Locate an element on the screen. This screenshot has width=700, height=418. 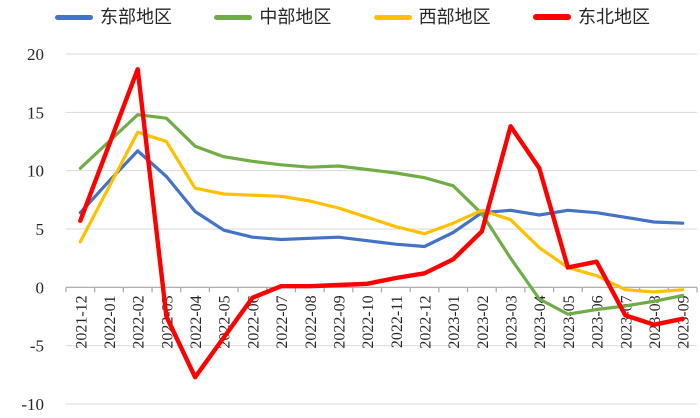
x-tick-label: 2022-10 is located at coordinates (368, 321).